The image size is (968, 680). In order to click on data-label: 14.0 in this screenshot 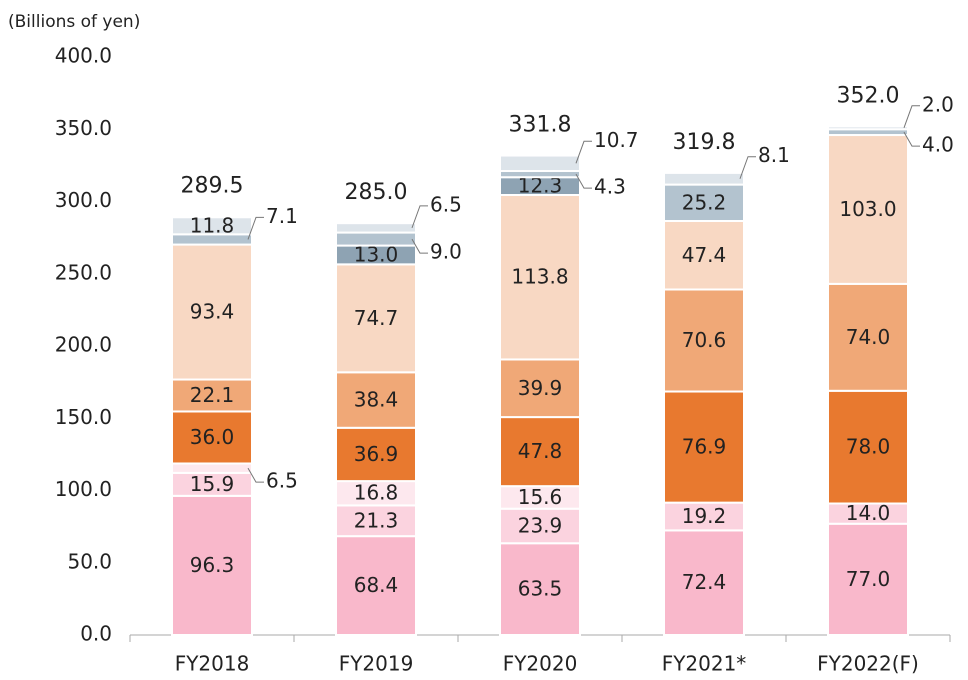, I will do `click(868, 513)`.